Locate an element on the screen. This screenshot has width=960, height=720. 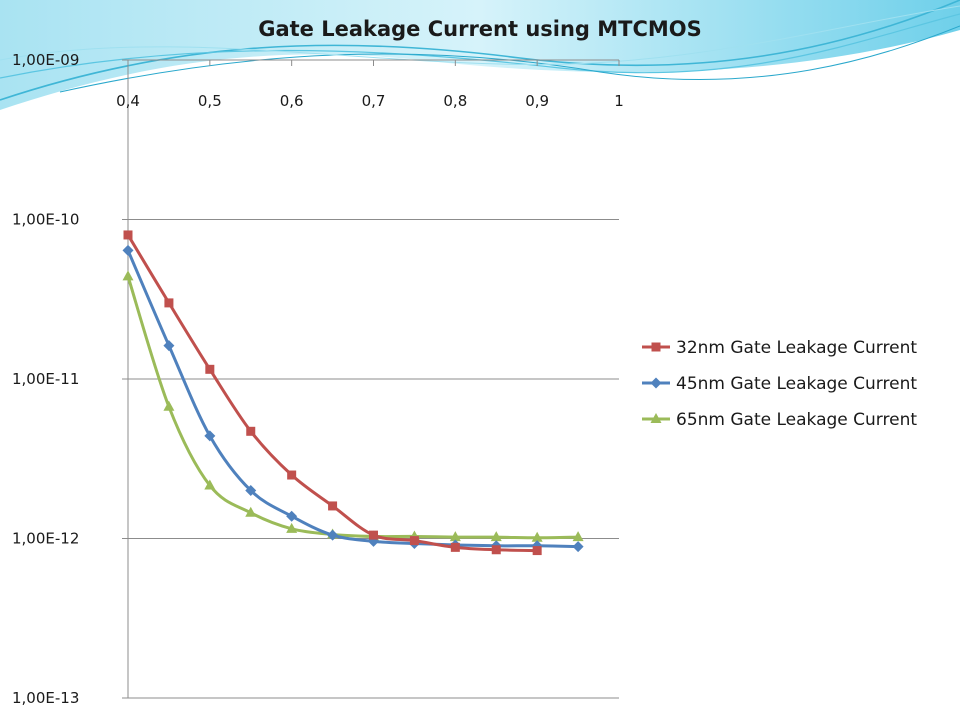
legend-item: 65nm Gate Leakage Current is located at coordinates (779, 420).